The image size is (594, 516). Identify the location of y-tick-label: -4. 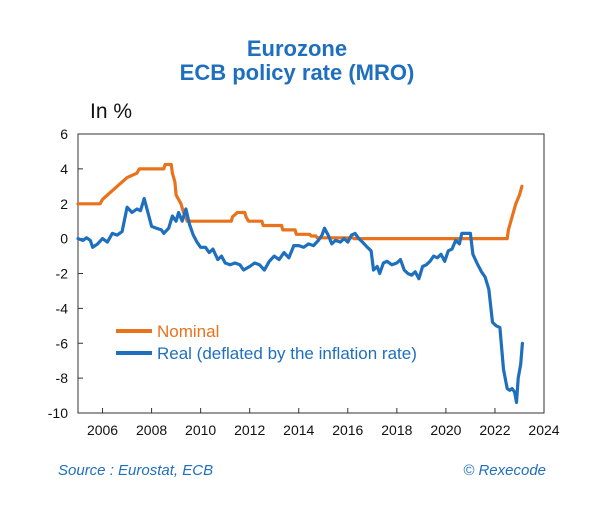
(62, 308).